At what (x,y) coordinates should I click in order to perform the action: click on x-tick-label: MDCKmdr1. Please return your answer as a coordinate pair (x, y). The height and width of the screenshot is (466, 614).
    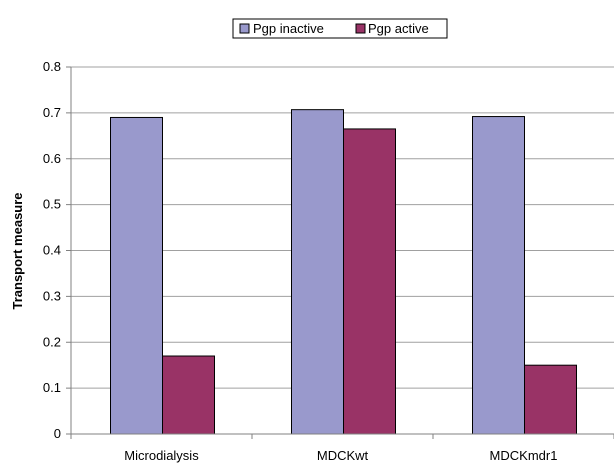
    Looking at the image, I should click on (524, 455).